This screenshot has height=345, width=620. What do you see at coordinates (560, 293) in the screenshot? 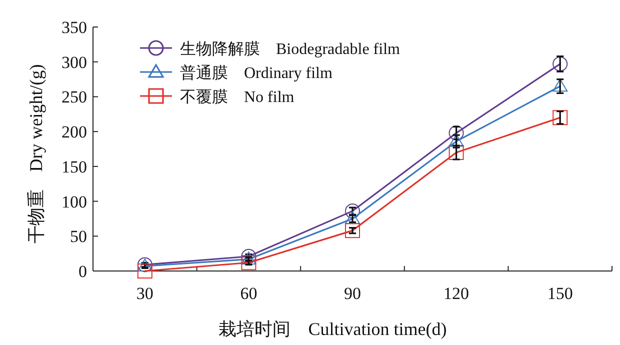
I see `x-tick-label: 150` at bounding box center [560, 293].